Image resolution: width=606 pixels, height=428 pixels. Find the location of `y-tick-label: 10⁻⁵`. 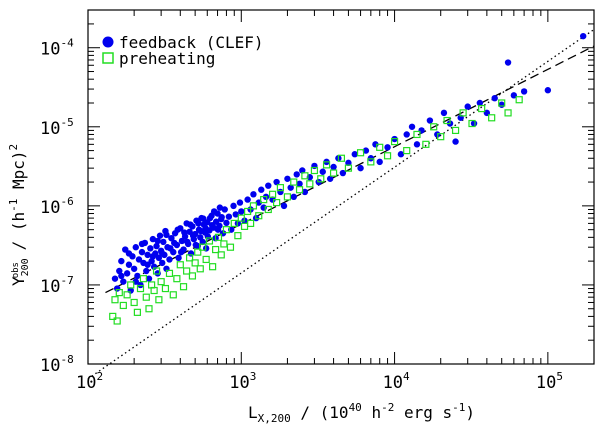

y-tick-label: 10⁻⁵ is located at coordinates (57, 127).